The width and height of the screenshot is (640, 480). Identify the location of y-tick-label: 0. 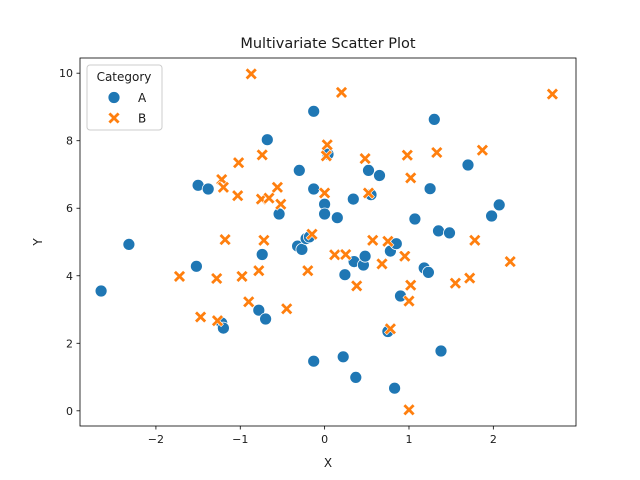
(69, 411).